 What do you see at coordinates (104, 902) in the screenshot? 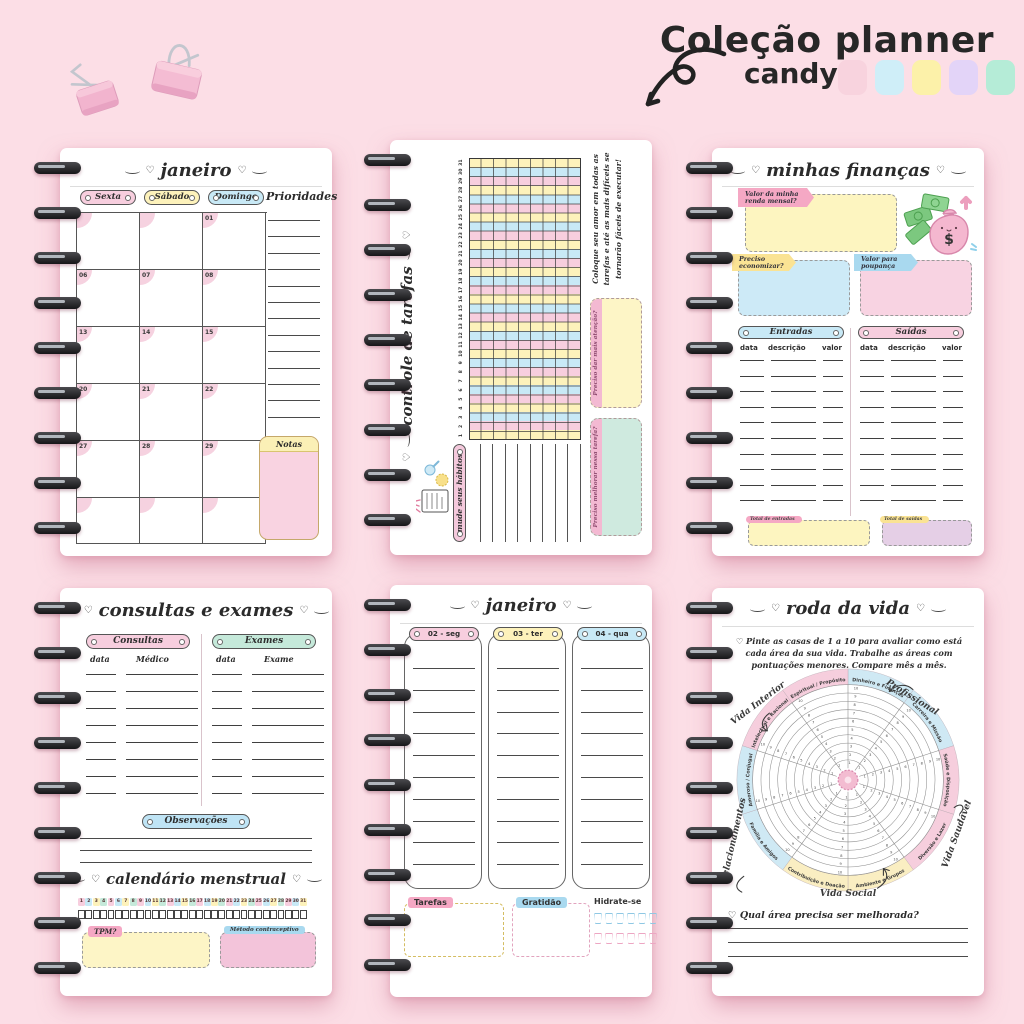
I see `menstrual-day-number: 4` at bounding box center [104, 902].